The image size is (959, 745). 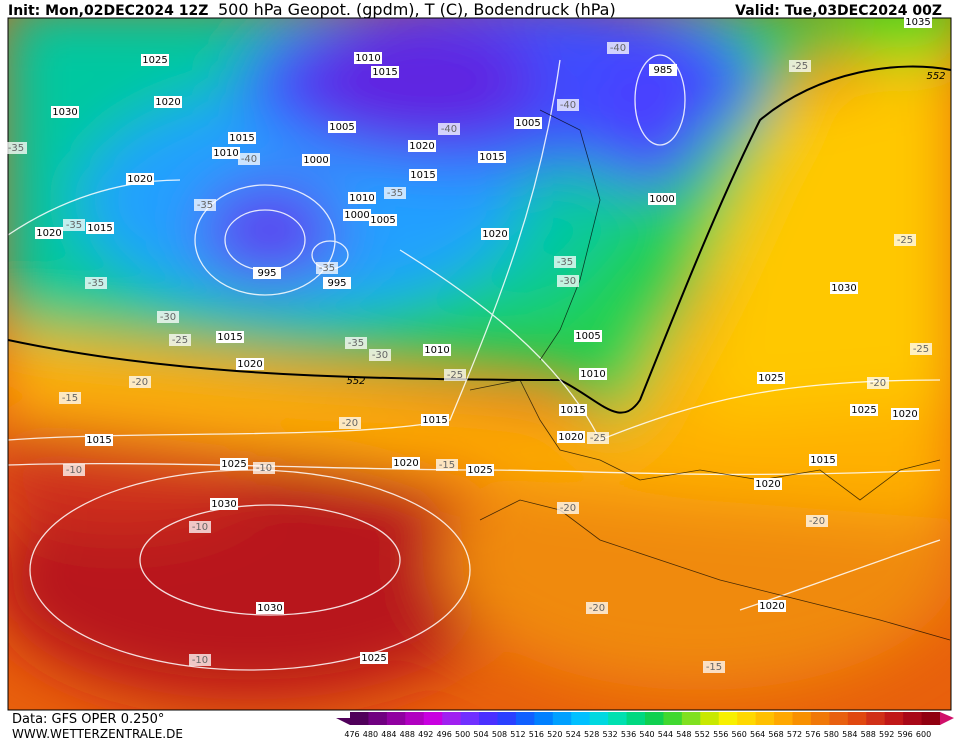 I want to click on colorbar-tick-label: 600, so click(x=923, y=734).